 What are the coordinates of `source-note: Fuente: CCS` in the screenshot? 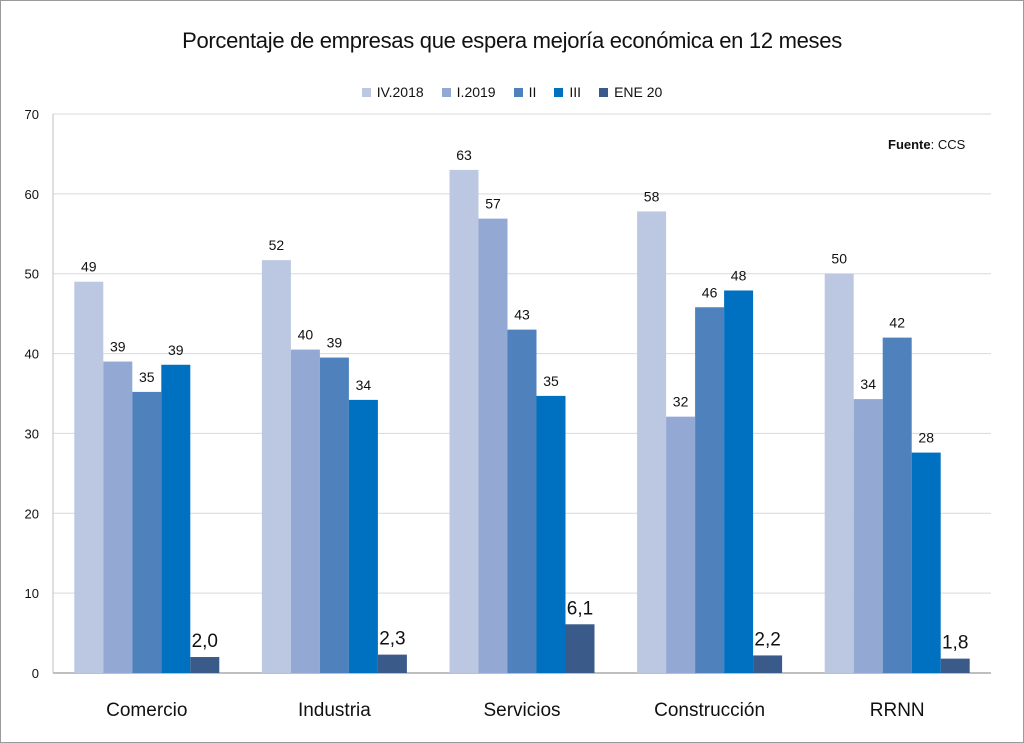 It's located at (927, 144).